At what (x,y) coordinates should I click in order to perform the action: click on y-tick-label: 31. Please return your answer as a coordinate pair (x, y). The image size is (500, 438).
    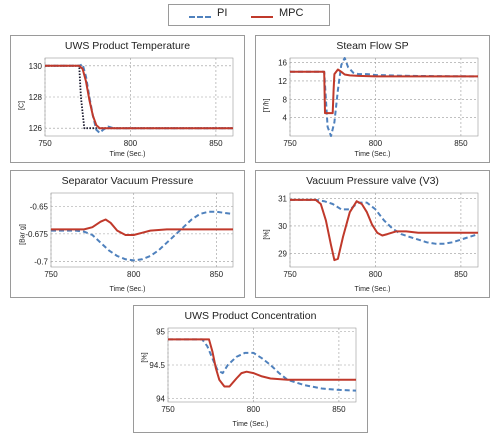
    Looking at the image, I should click on (282, 198).